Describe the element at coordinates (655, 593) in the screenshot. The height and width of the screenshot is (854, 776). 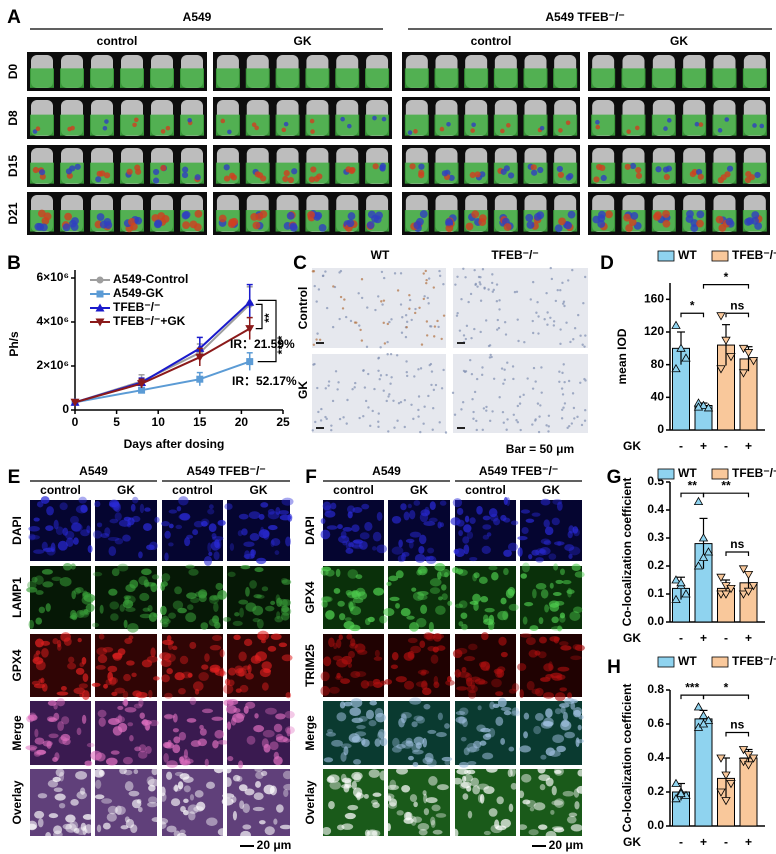
I see `y-tick-label: 0.1` at that location.